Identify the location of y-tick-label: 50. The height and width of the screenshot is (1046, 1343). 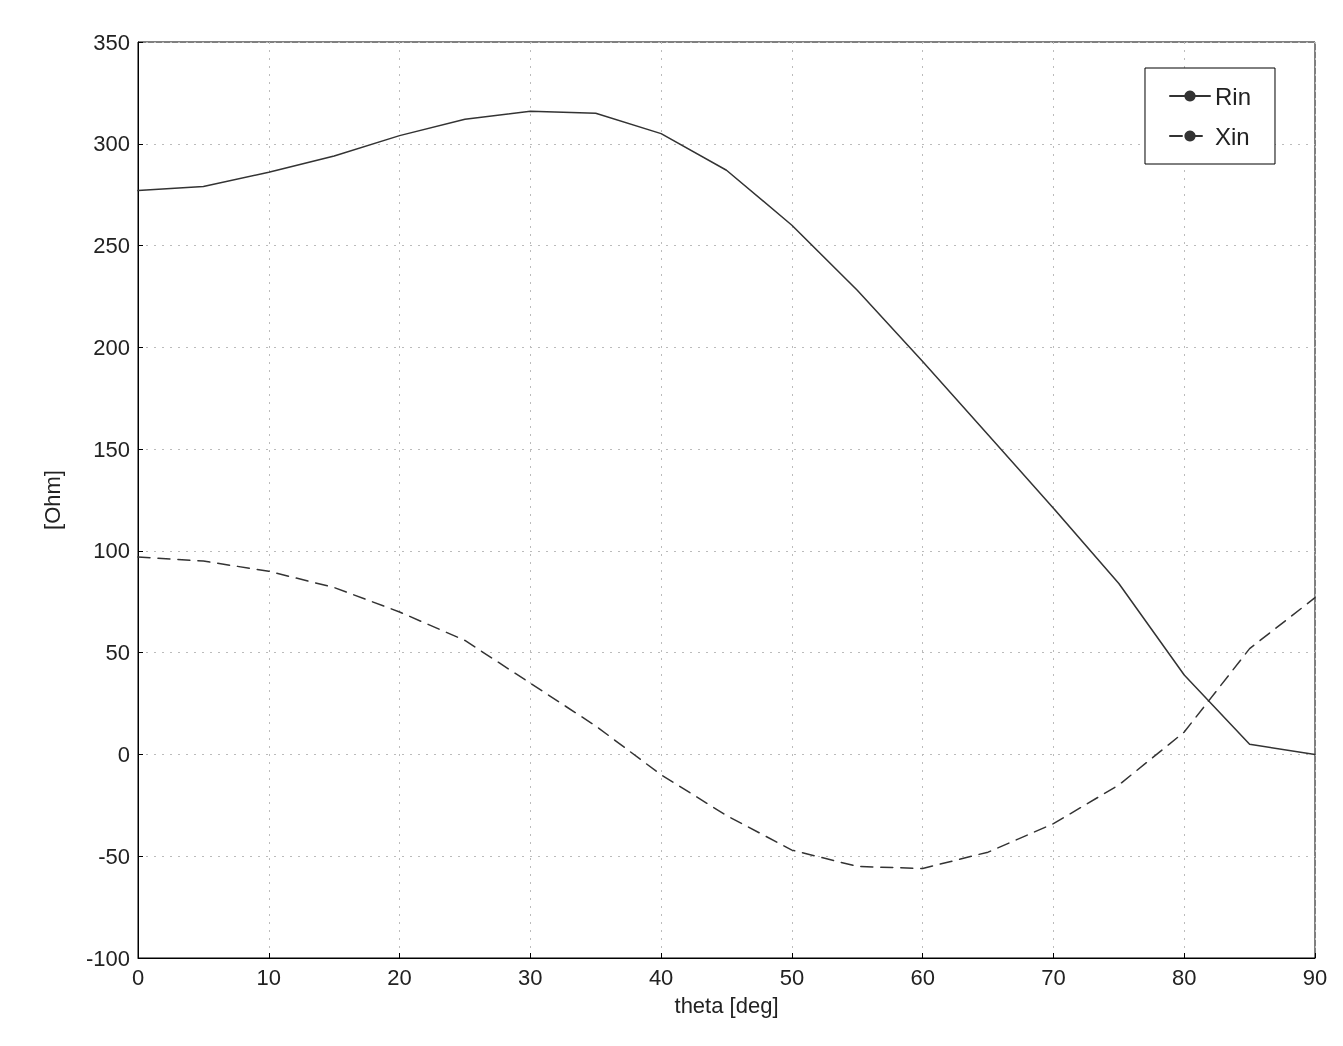
(117, 653).